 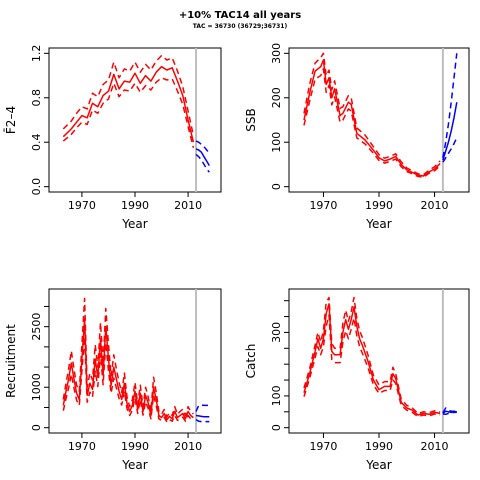 What do you see at coordinates (276, 395) in the screenshot?
I see `catch-y-tick-label: 100` at bounding box center [276, 395].